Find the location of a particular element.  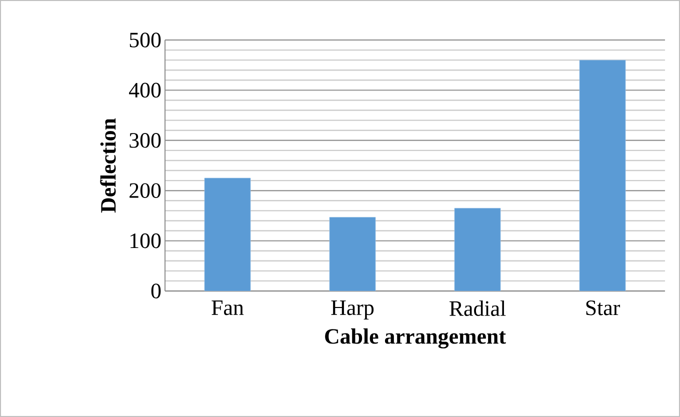

x-axis-title: Cable arrangement is located at coordinates (415, 338).